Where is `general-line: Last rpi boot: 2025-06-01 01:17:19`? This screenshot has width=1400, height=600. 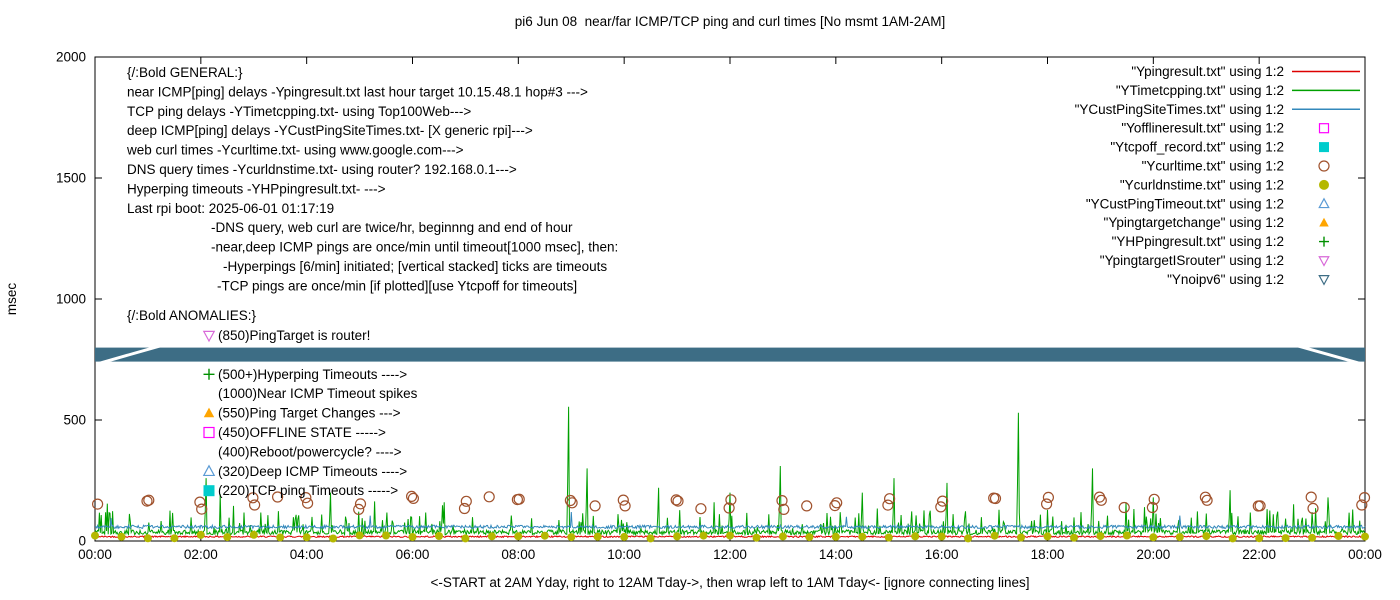
general-line: Last rpi boot: 2025-06-01 01:17:19 is located at coordinates (230, 208).